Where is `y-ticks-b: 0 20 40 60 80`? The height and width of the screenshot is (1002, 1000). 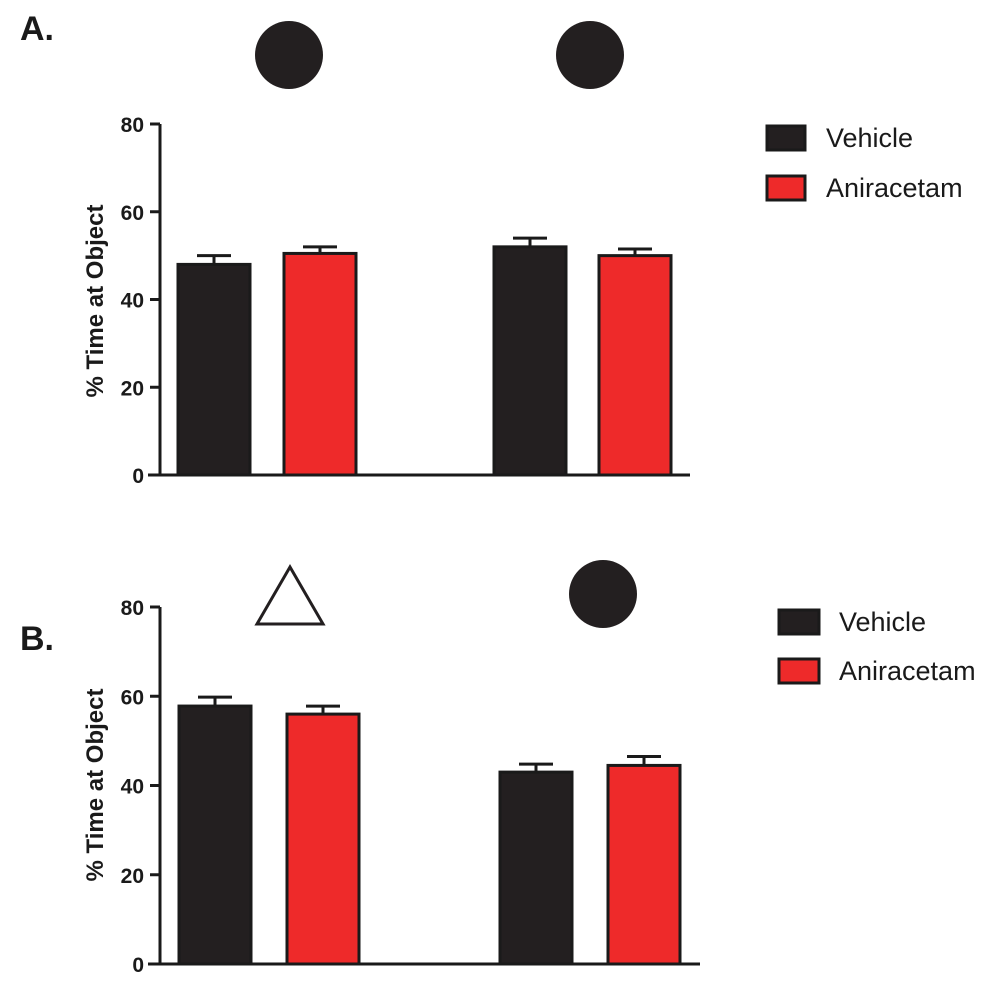 y-ticks-b: 0 20 40 60 80 is located at coordinates (140, 787).